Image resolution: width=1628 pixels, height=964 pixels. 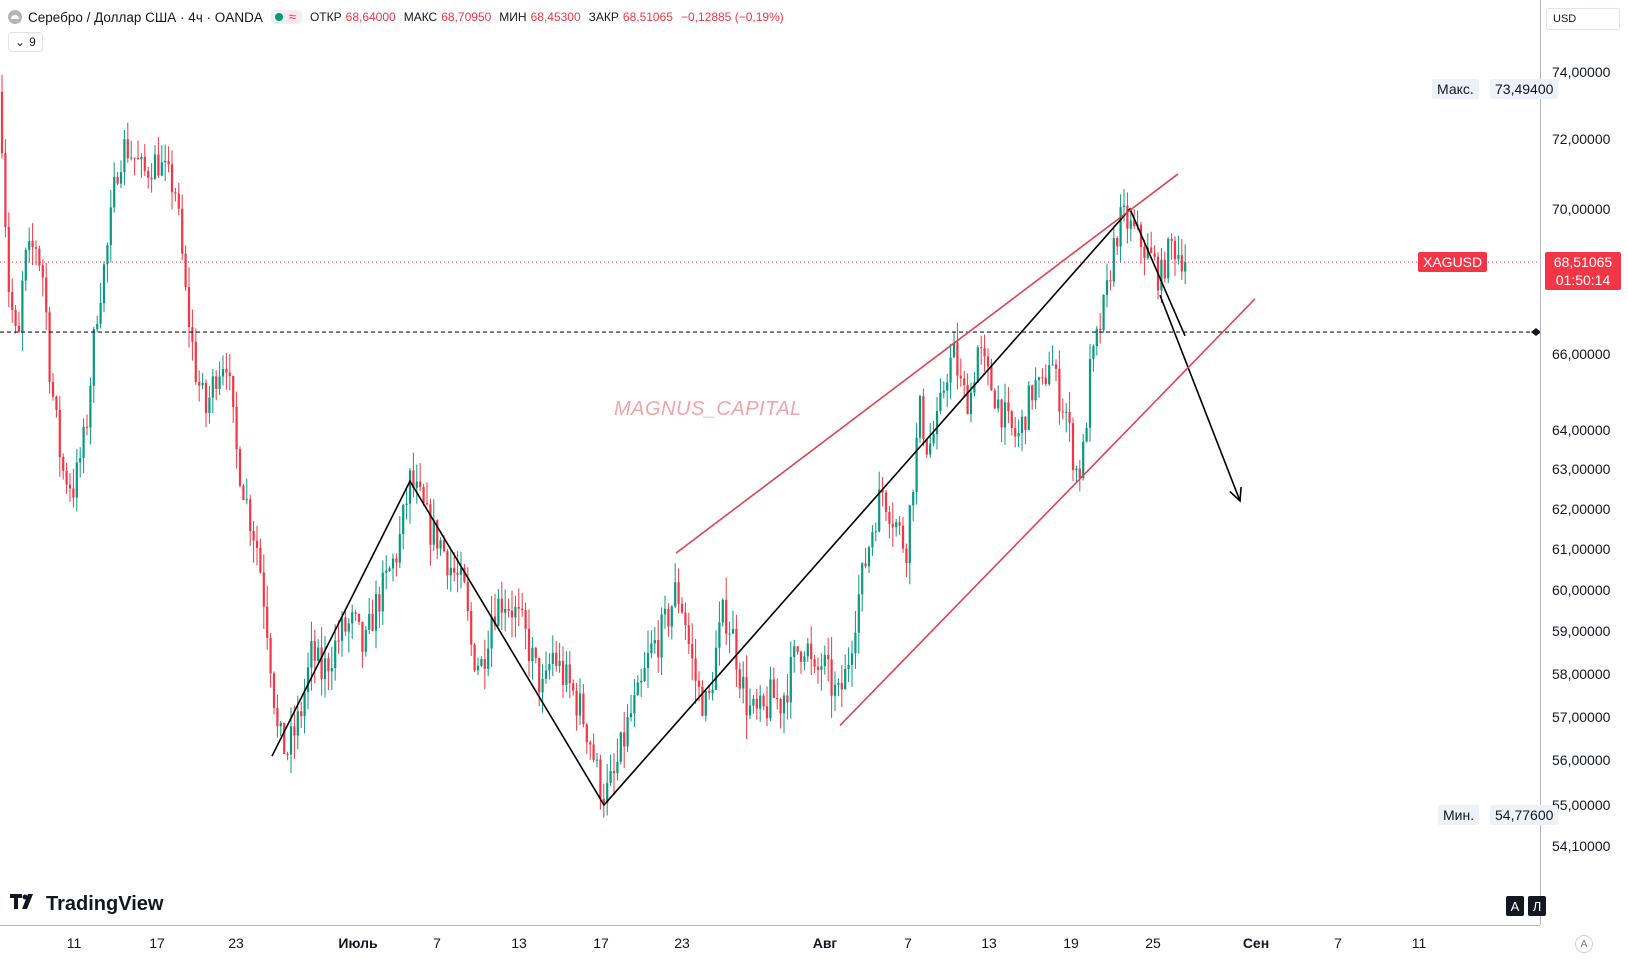 What do you see at coordinates (1581, 631) in the screenshot?
I see `price-tick-label: 59,00000` at bounding box center [1581, 631].